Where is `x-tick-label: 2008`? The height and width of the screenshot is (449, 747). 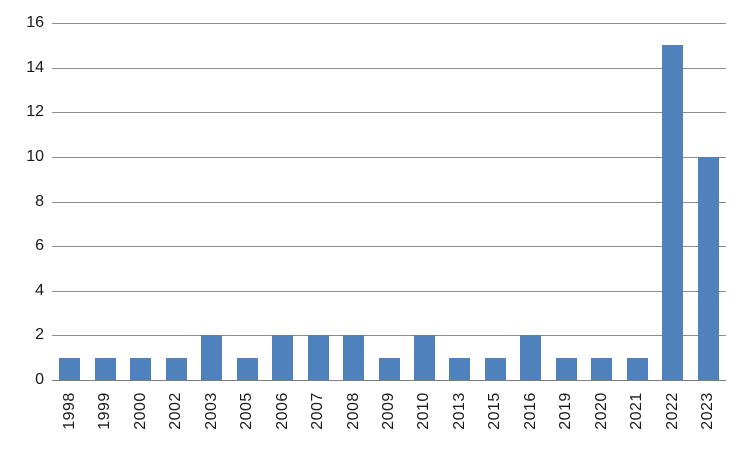
x-tick-label: 2008 is located at coordinates (353, 411).